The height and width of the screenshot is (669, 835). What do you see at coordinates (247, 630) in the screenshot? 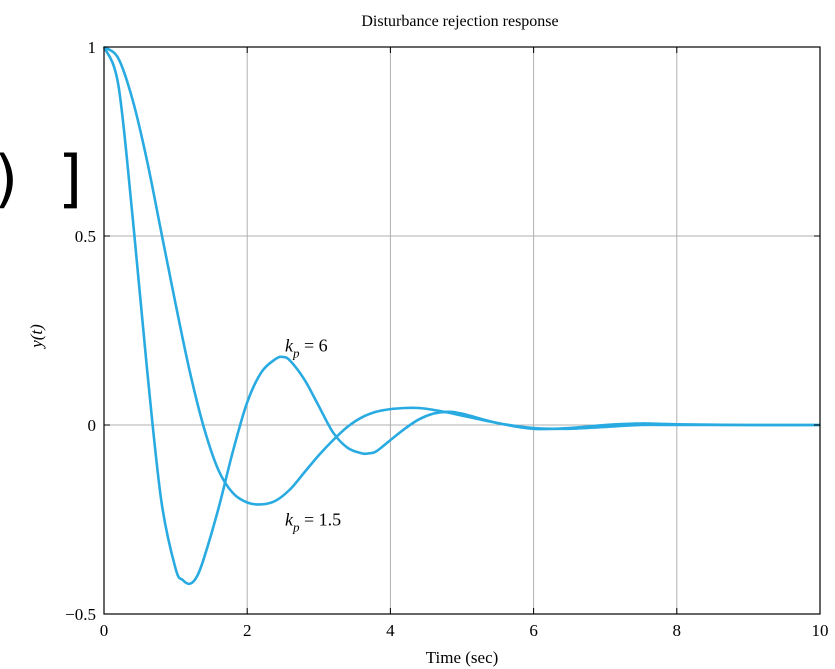
I see `x-tick-label: 2` at bounding box center [247, 630].